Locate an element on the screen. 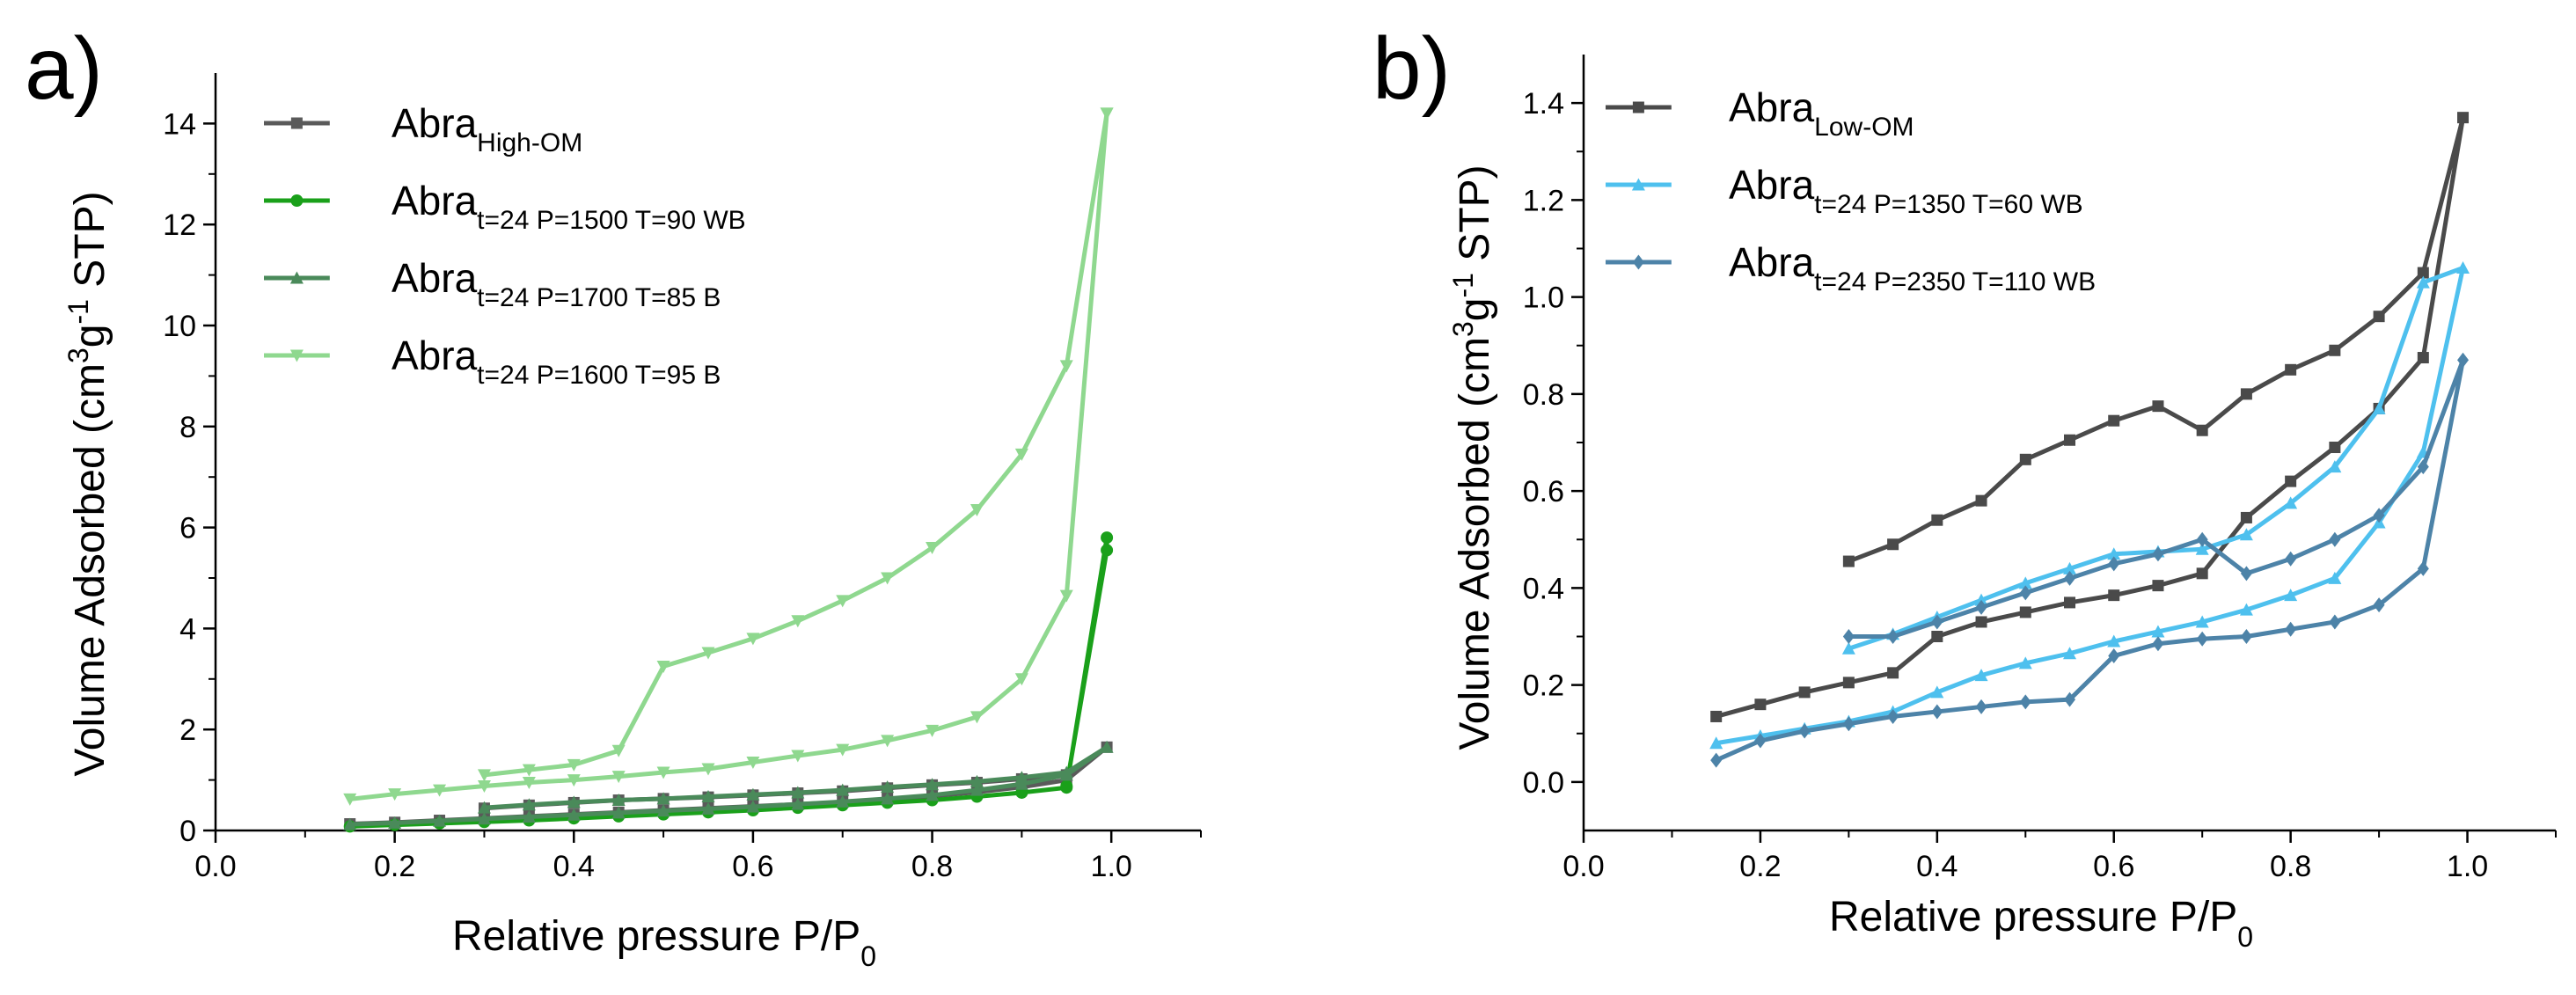  panel-b-y-tick-label: 0.0 is located at coordinates (1543, 783).